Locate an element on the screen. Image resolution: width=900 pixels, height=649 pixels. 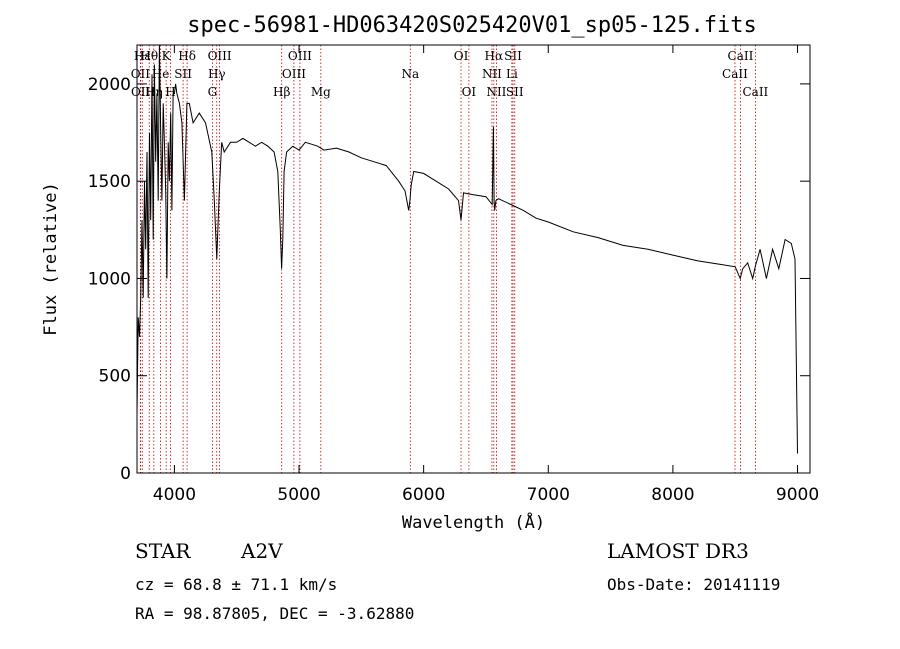
spectral-line-label: Hγ is located at coordinates (217, 74).